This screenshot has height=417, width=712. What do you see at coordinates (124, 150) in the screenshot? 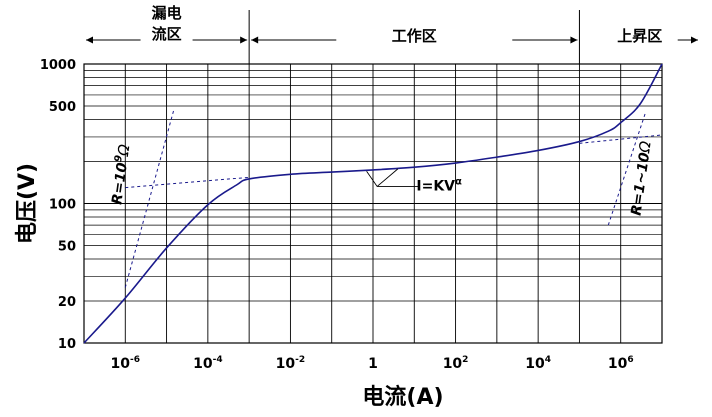
I see `leakage-resistance-label-suffix: Ω` at bounding box center [124, 150].